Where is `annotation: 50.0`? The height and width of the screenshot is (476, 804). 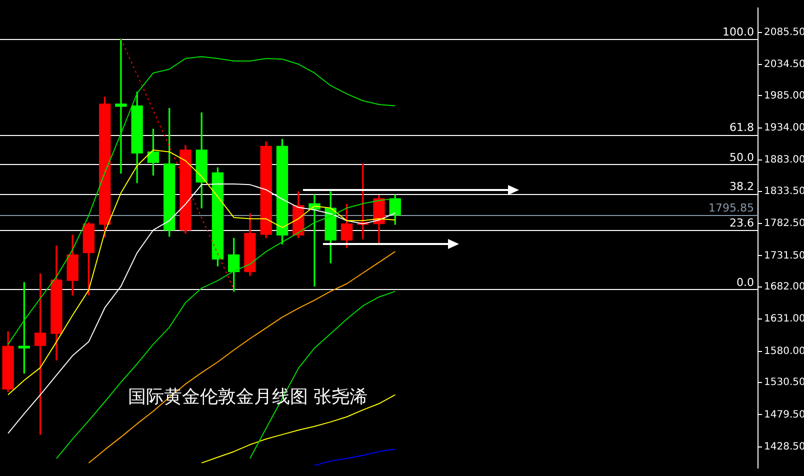
annotation: 50.0 is located at coordinates (742, 157).